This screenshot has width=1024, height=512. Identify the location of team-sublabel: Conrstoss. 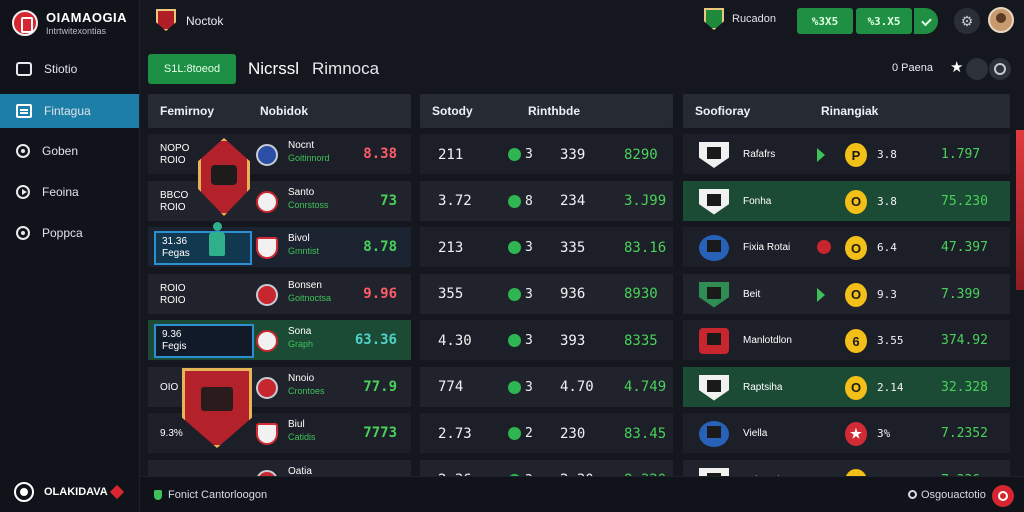
(308, 204).